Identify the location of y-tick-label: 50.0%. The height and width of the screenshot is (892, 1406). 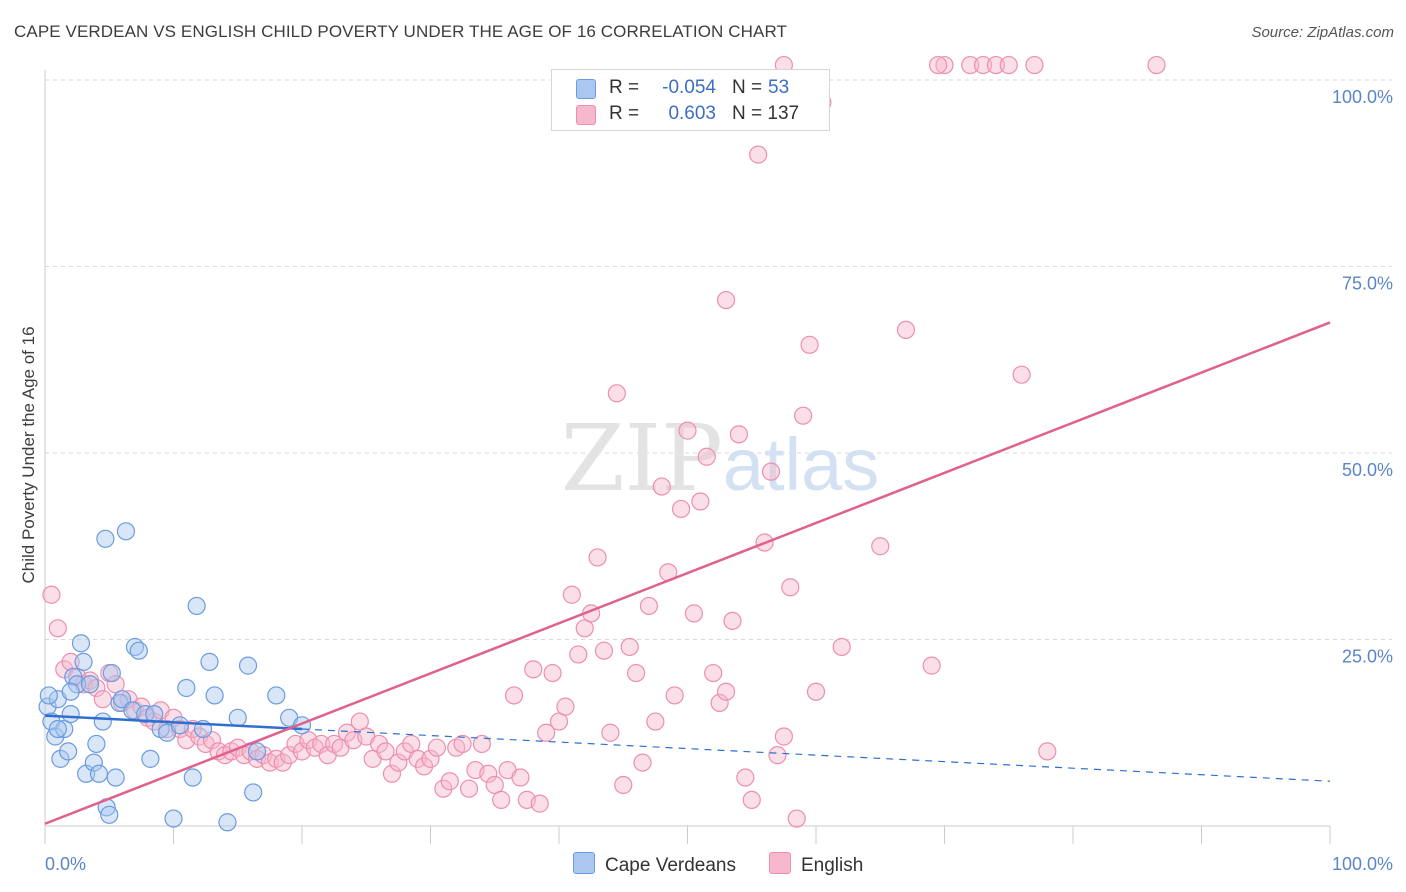
(1367, 470).